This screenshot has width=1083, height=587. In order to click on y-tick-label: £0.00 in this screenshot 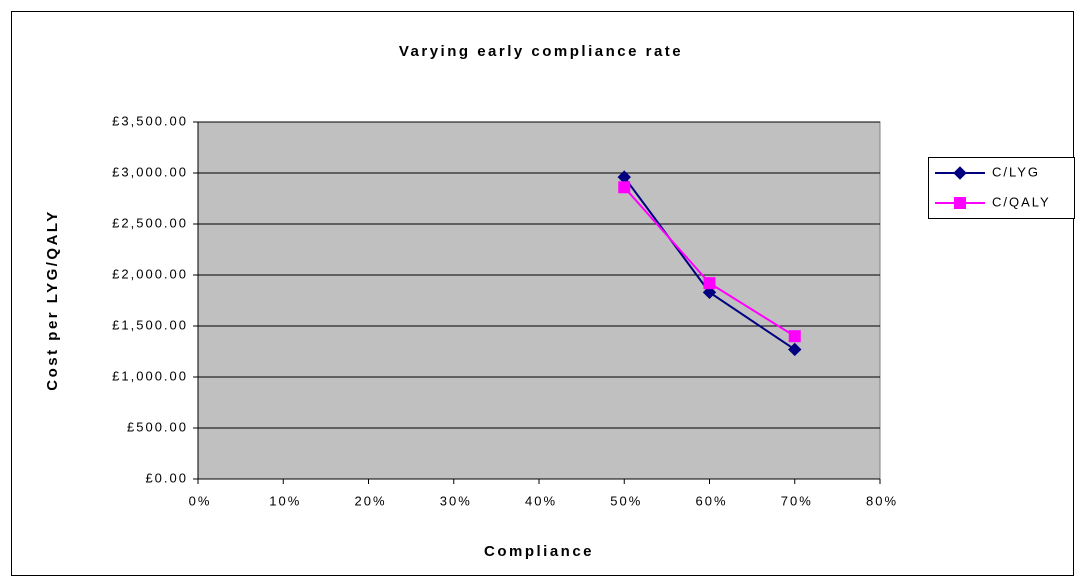, I will do `click(166, 477)`.